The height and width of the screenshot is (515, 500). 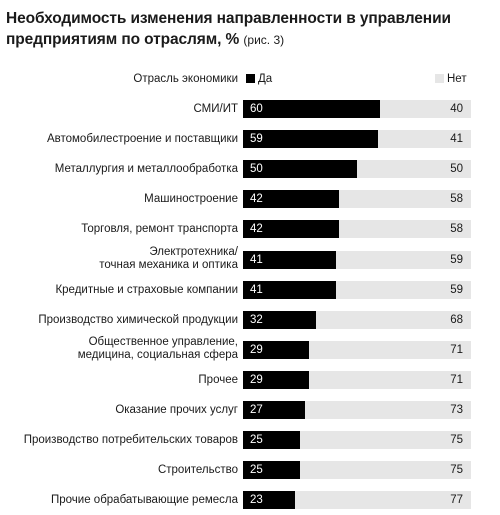 I want to click on bar-row: Машиностроение 42 58, so click(x=250, y=199).